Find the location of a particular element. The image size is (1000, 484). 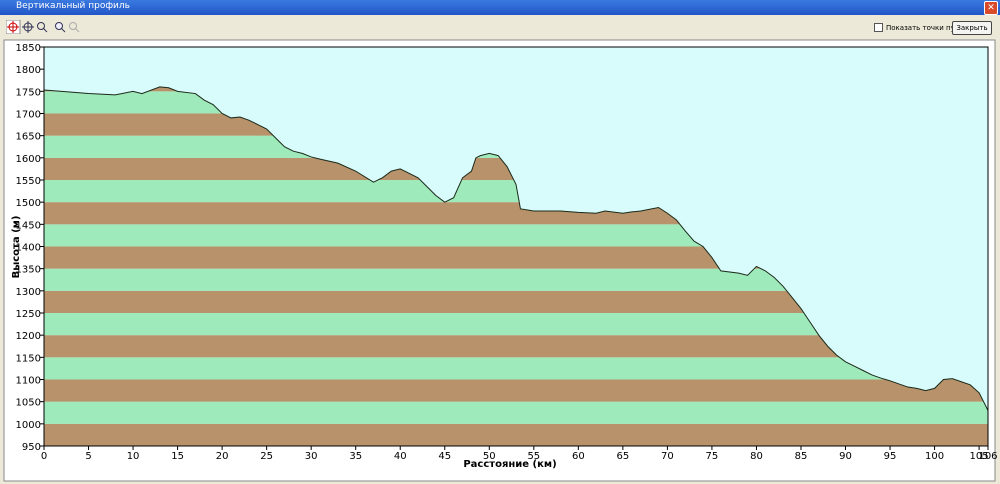

y-tick-label: 1500 is located at coordinates (28, 203).